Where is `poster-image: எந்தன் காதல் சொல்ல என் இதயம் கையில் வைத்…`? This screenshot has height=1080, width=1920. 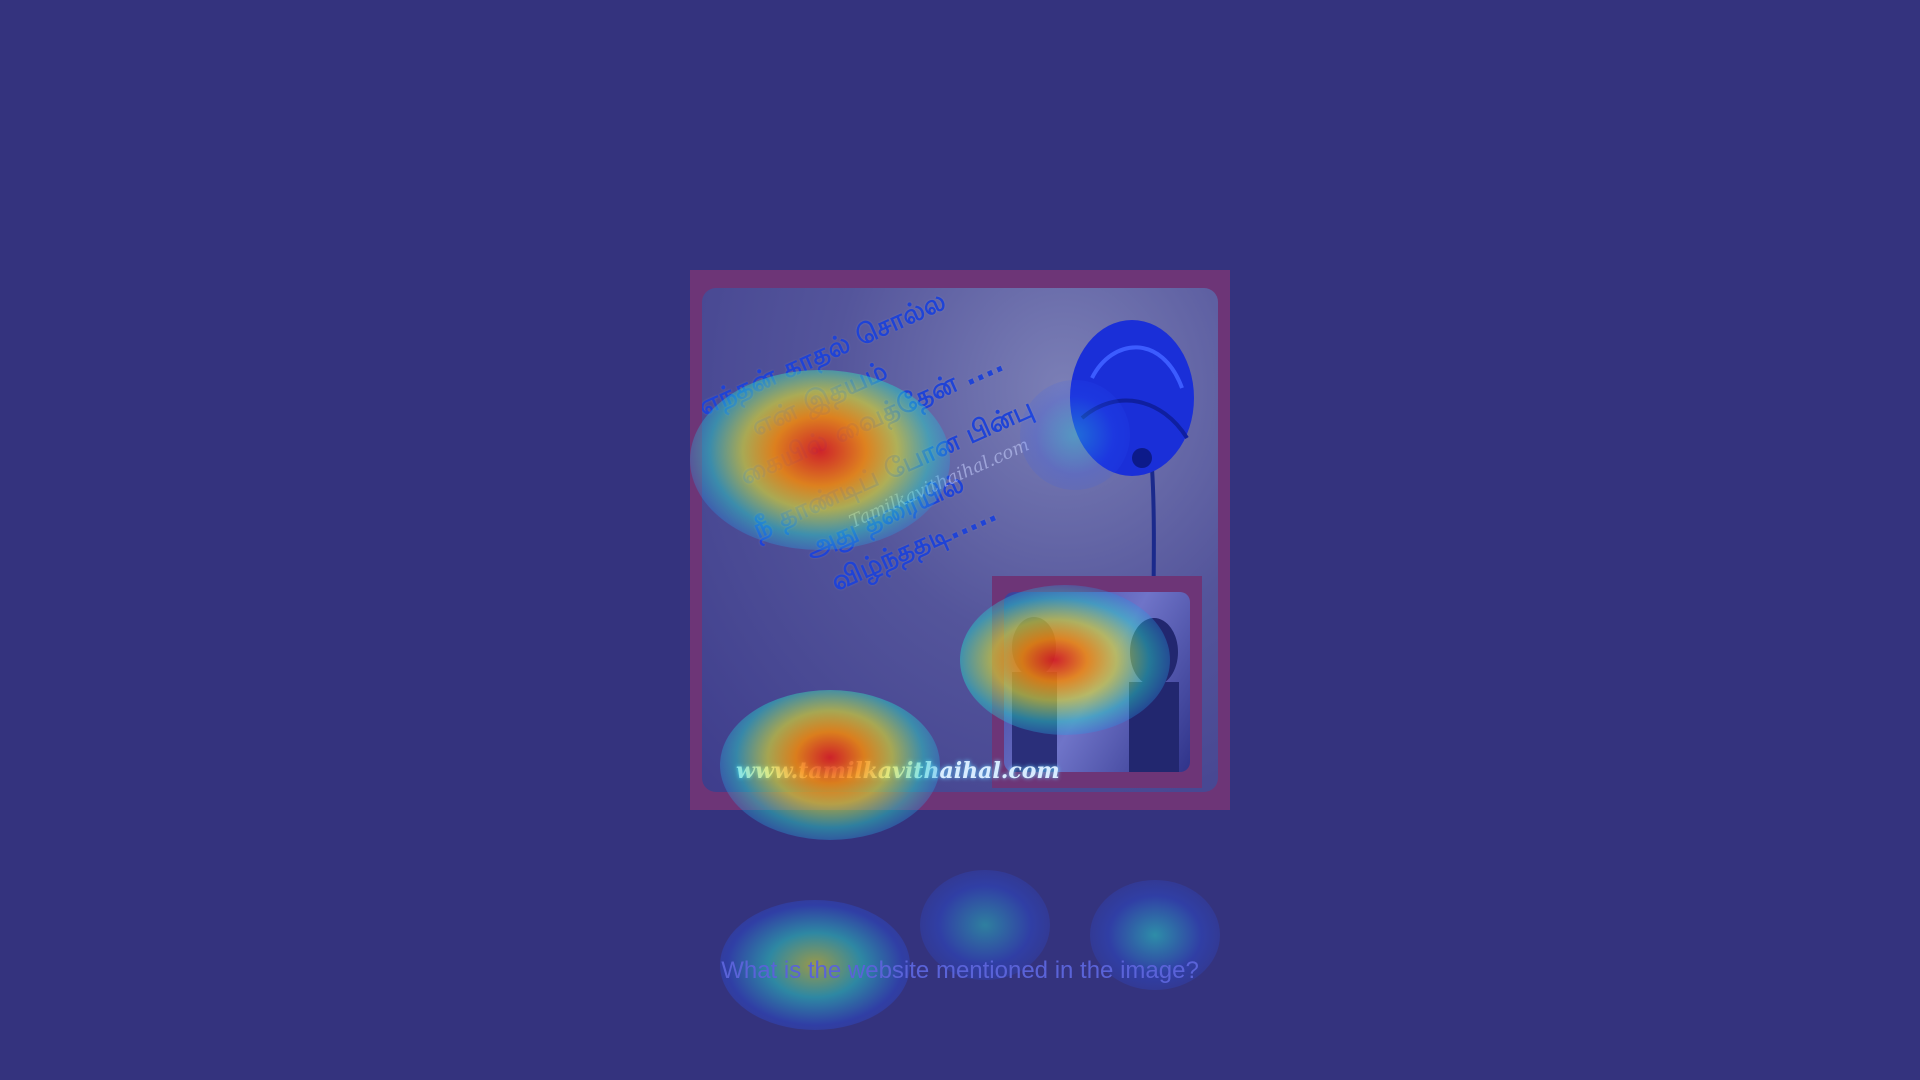
poster-image: எந்தன் காதல் சொல்ல என் இதயம் கையில் வைத்… is located at coordinates (960, 540).